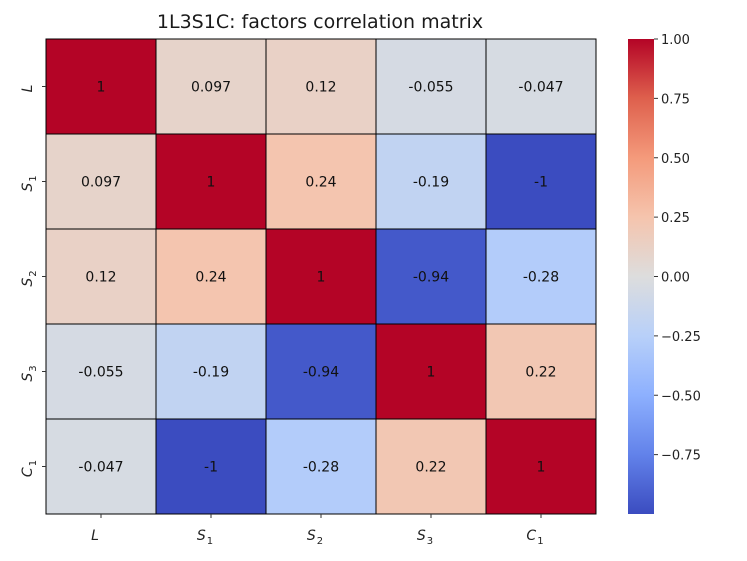  I want to click on column-tick-labels: L S1 S2 S3 C1, so click(317, 530).